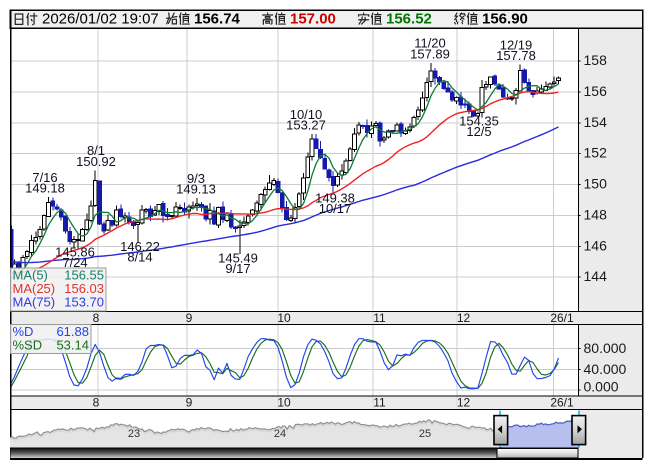  I want to click on svg-text: 152, so click(596, 153).